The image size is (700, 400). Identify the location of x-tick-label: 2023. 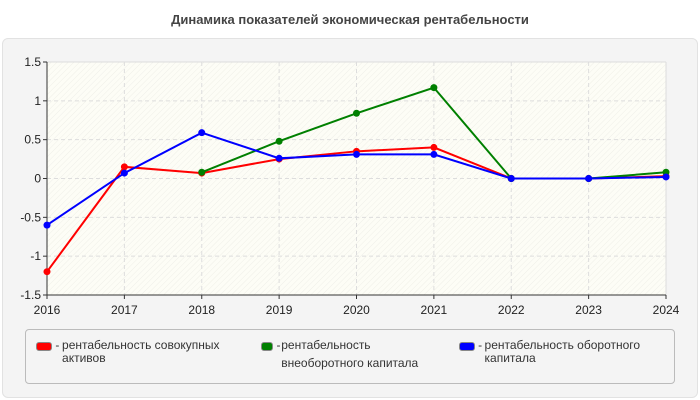
(588, 310).